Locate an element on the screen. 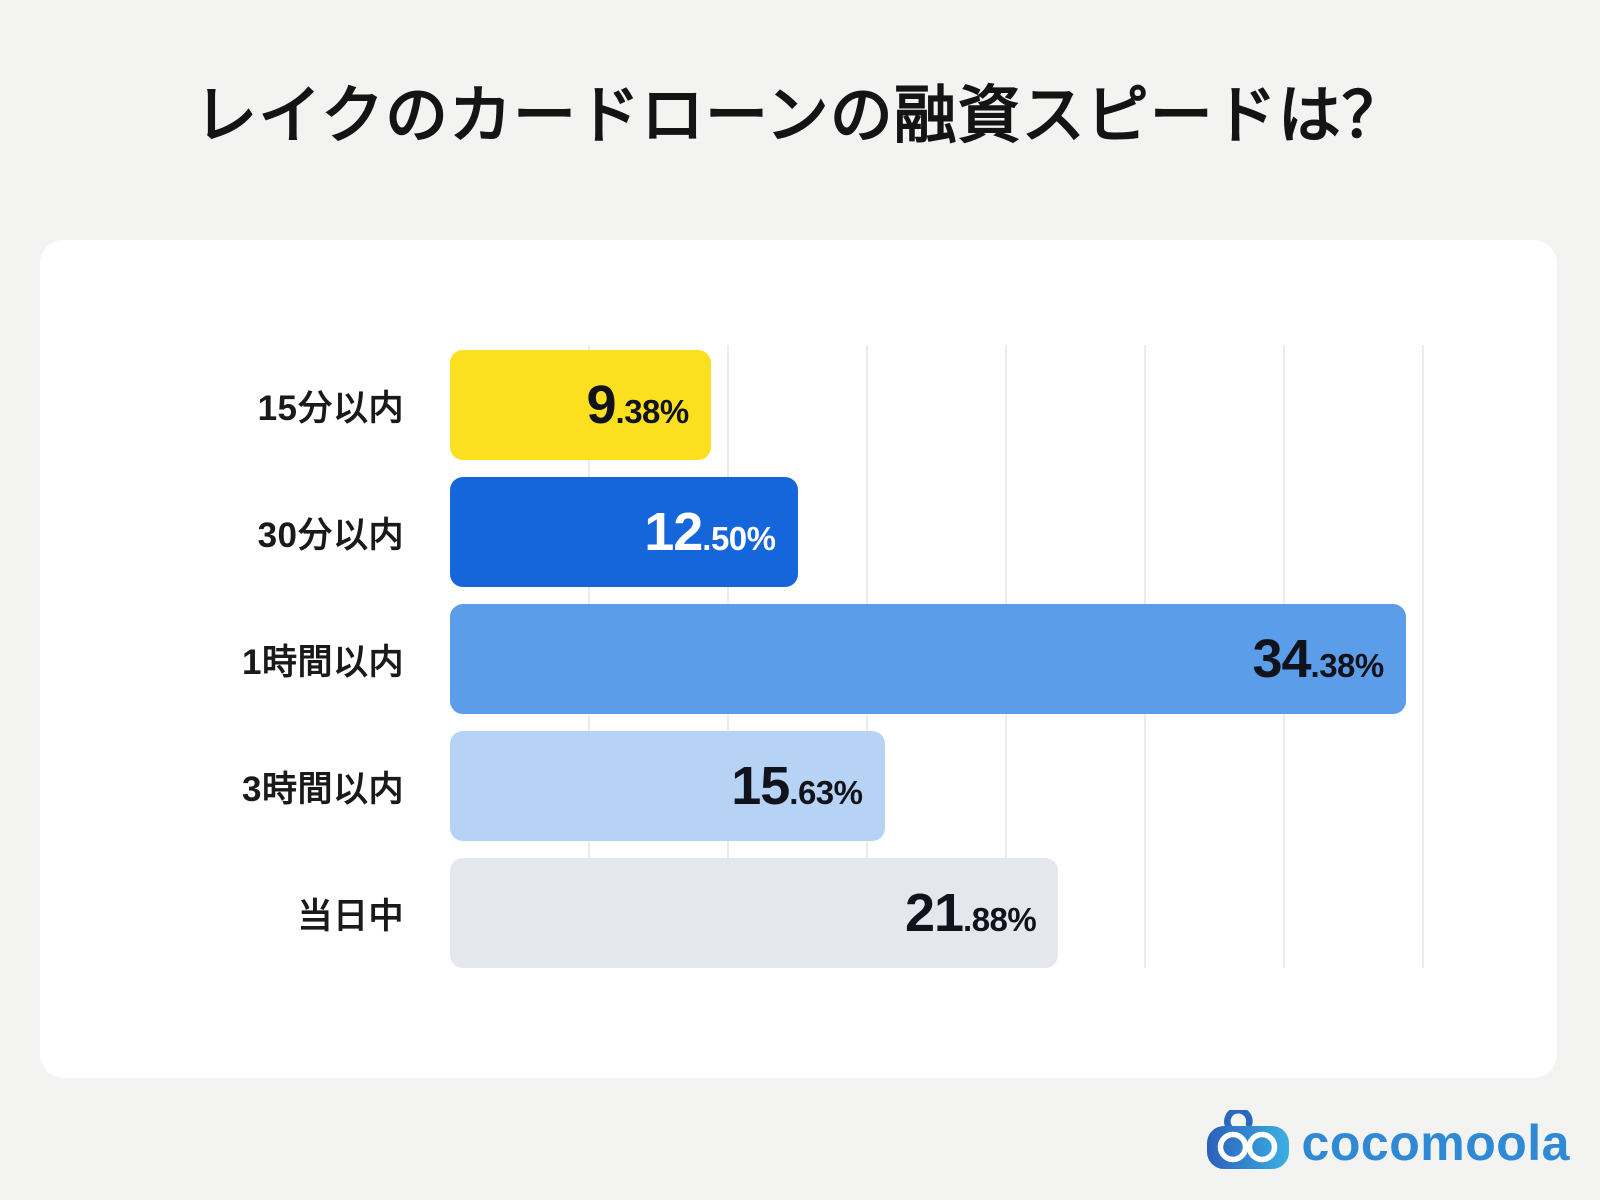 This screenshot has height=1200, width=1600. value-decimal: .50% is located at coordinates (739, 538).